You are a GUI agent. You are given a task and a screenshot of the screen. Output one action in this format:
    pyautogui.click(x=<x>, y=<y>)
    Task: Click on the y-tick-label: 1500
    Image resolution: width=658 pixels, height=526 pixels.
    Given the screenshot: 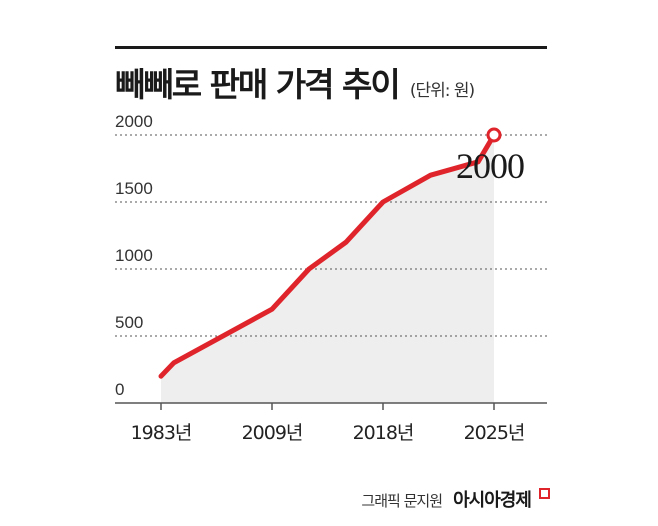 What is the action you would take?
    pyautogui.click(x=134, y=188)
    